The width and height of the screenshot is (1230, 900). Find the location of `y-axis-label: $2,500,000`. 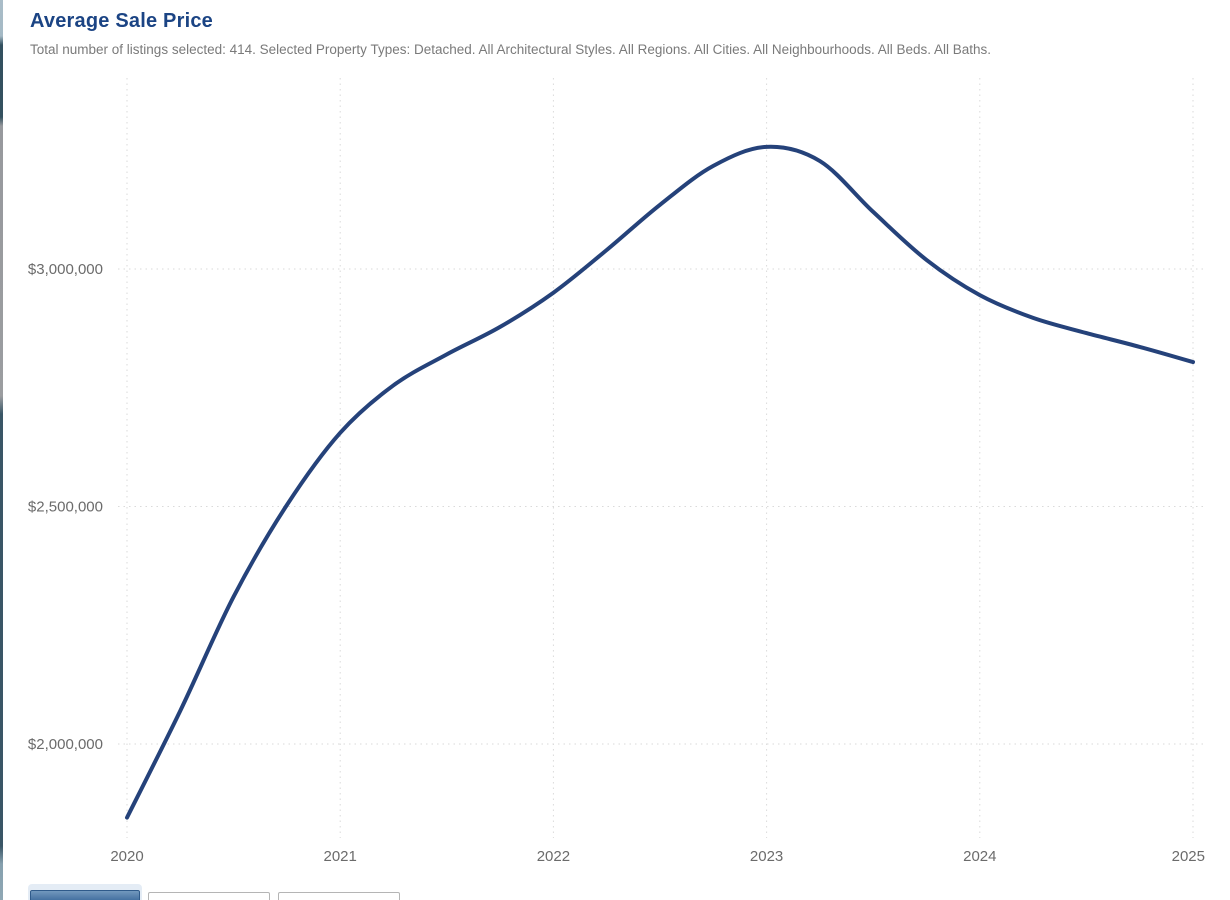

y-axis-label: $2,500,000 is located at coordinates (65, 506).